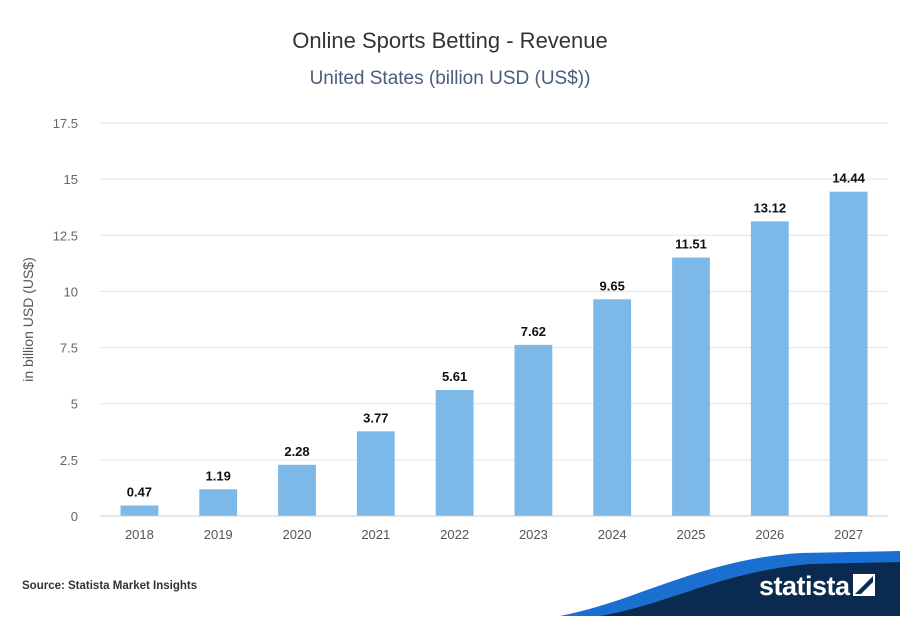 The height and width of the screenshot is (621, 900). I want to click on brand-swoosh-accent, so click(730, 583).